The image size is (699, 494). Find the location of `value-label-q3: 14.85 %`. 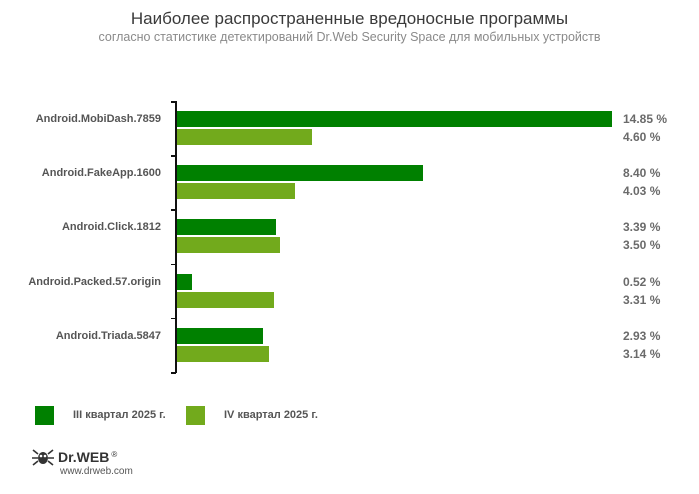

value-label-q3: 14.85 % is located at coordinates (645, 119).